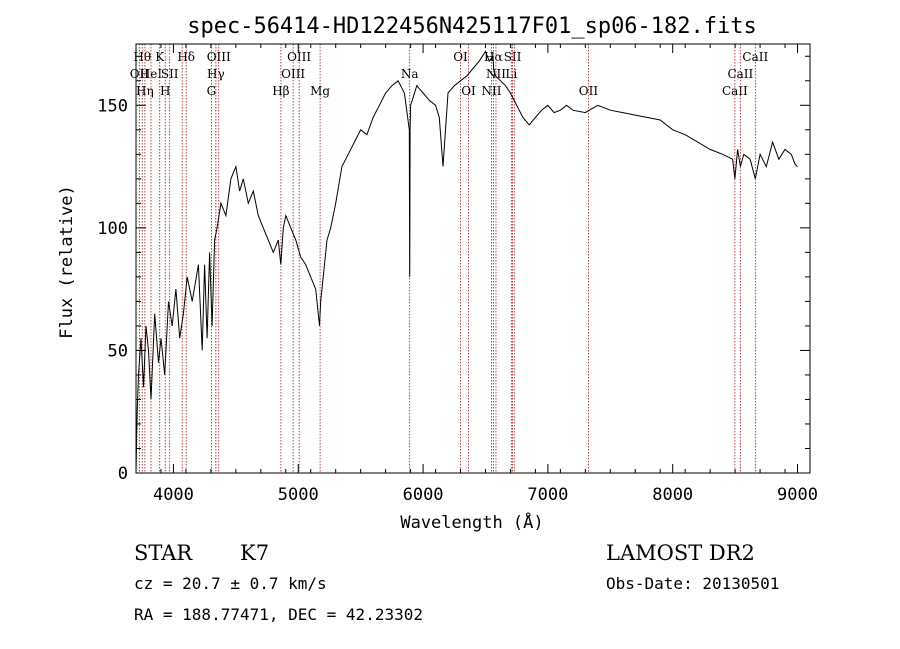 Image resolution: width=900 pixels, height=649 pixels. What do you see at coordinates (173, 495) in the screenshot?
I see `x-tick-label-0: 4000` at bounding box center [173, 495].